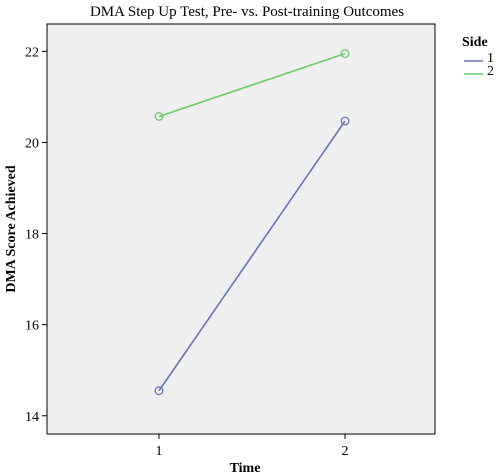 This screenshot has height=476, width=498. I want to click on x-axis-label: Time, so click(245, 468).